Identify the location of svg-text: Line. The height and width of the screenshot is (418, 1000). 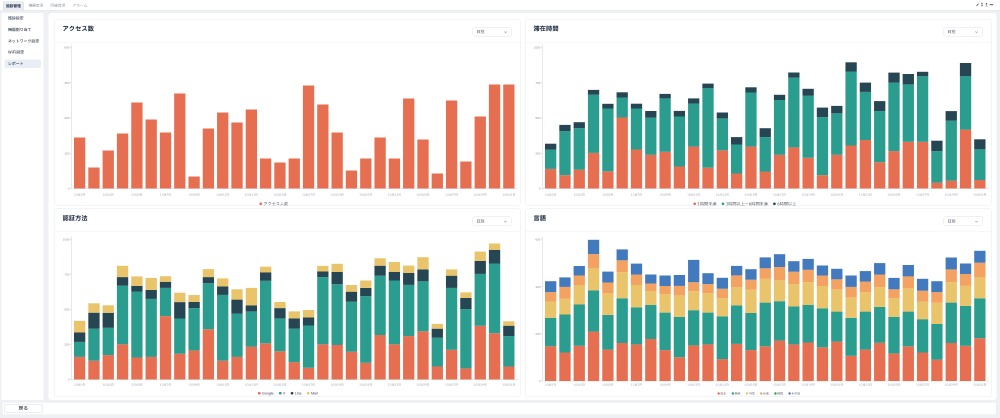
(298, 394).